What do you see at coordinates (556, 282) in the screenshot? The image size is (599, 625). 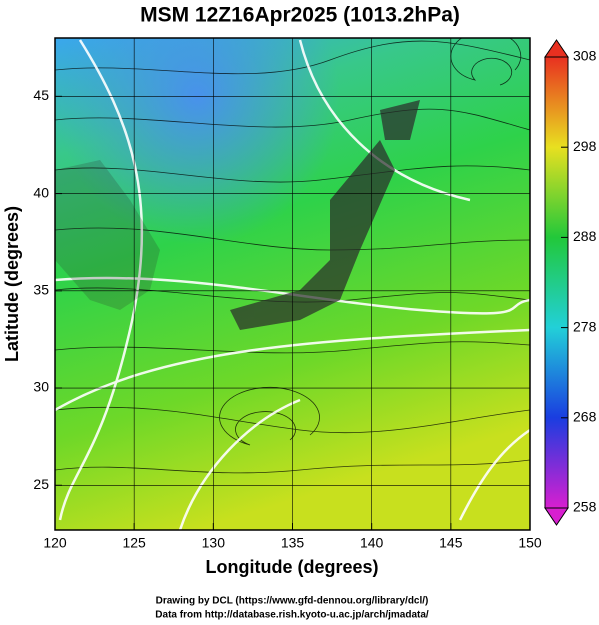 I see `colorbar` at bounding box center [556, 282].